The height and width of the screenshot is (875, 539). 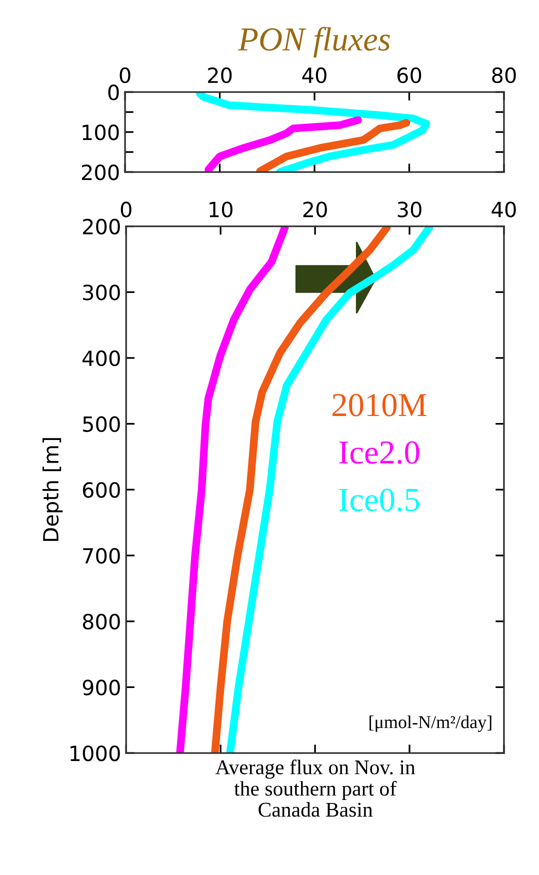 What do you see at coordinates (52, 489) in the screenshot?
I see `y-axis-title: Depth [m]` at bounding box center [52, 489].